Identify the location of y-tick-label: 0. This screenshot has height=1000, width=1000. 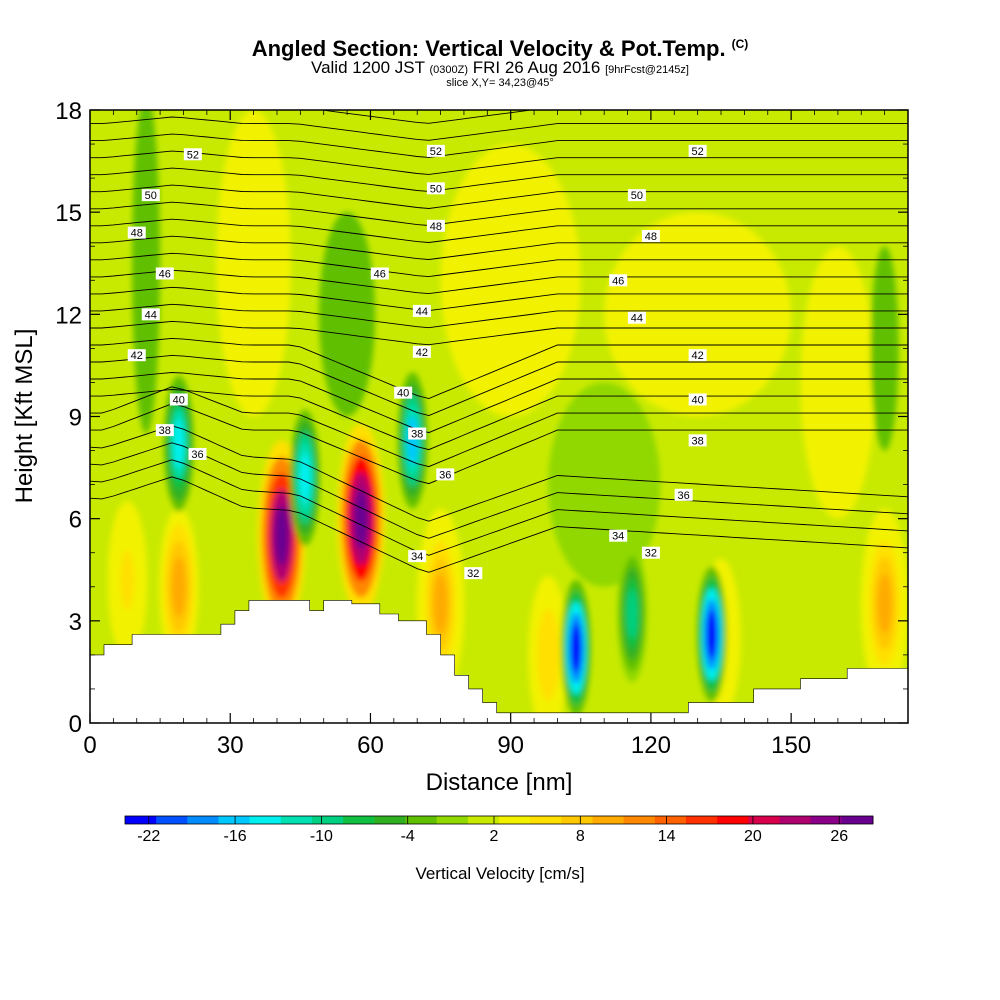
(75, 724).